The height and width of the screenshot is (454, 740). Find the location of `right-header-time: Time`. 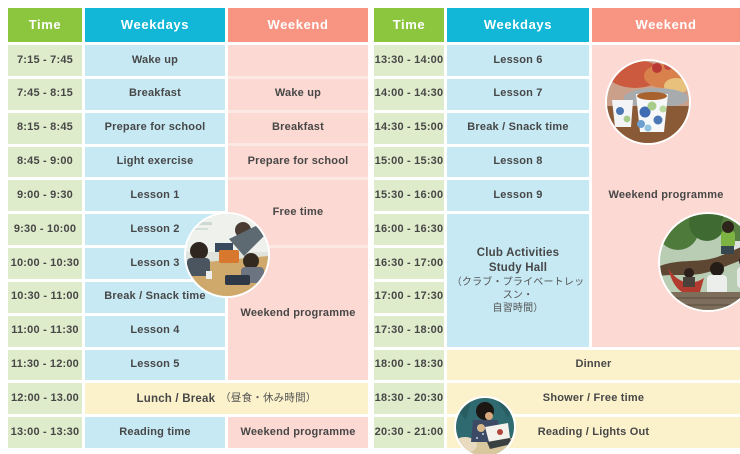

right-header-time: Time is located at coordinates (409, 25).